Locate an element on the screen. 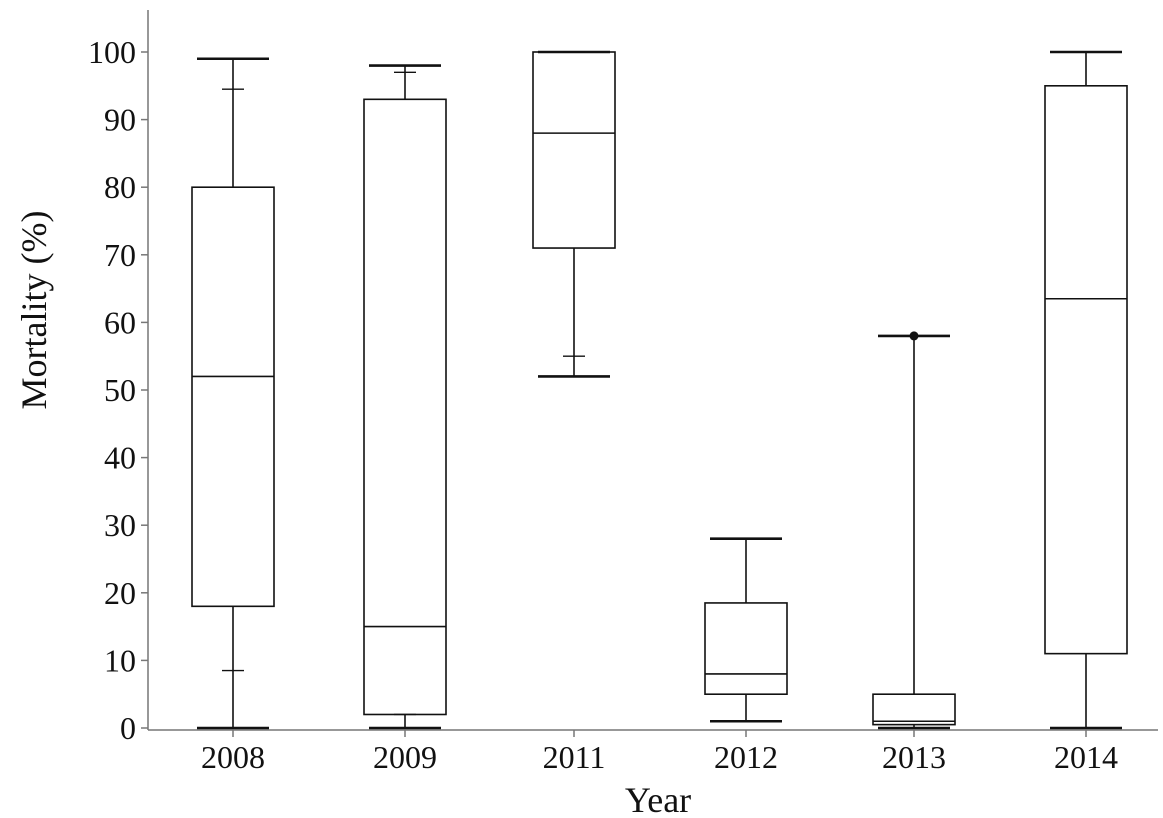 The image size is (1163, 818). y-tick-label: 0 is located at coordinates (128, 728).